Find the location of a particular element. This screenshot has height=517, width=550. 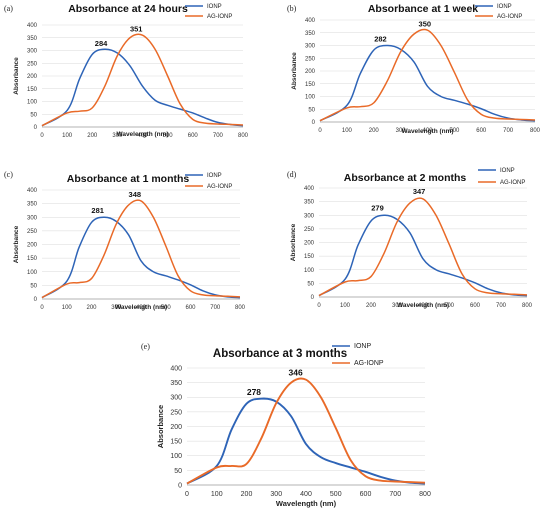

chart-title: Absorbance at 1 months is located at coordinates (128, 179).